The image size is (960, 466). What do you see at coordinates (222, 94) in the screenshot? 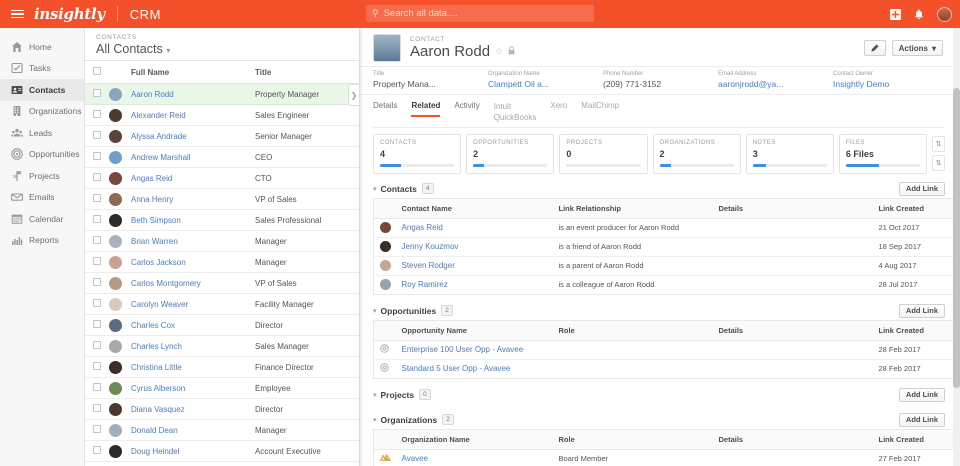
I see `table-row: Aaron Rodd Property Manager` at bounding box center [222, 94].